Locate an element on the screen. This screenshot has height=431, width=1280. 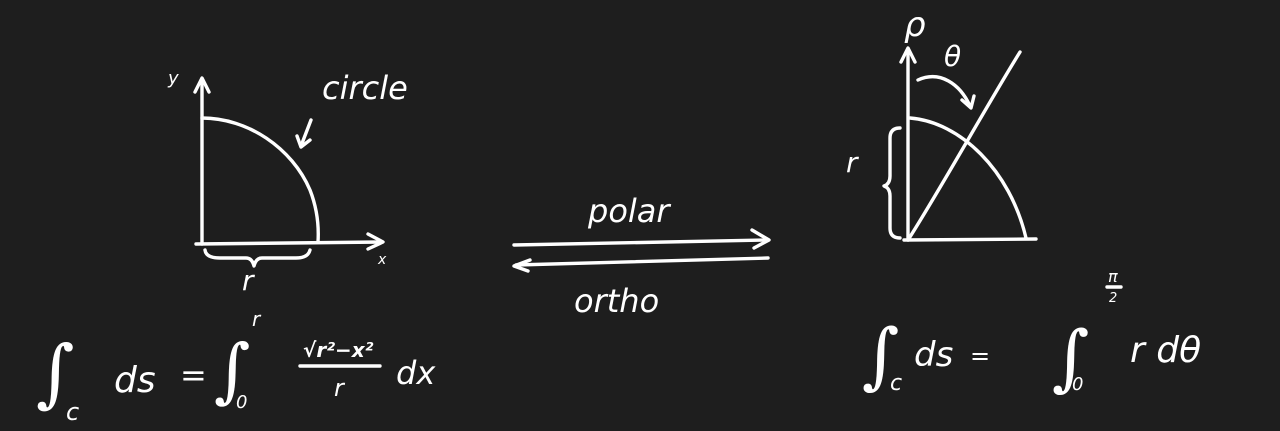
theta-rotation-arrowhead is located at coordinates (968, 102).